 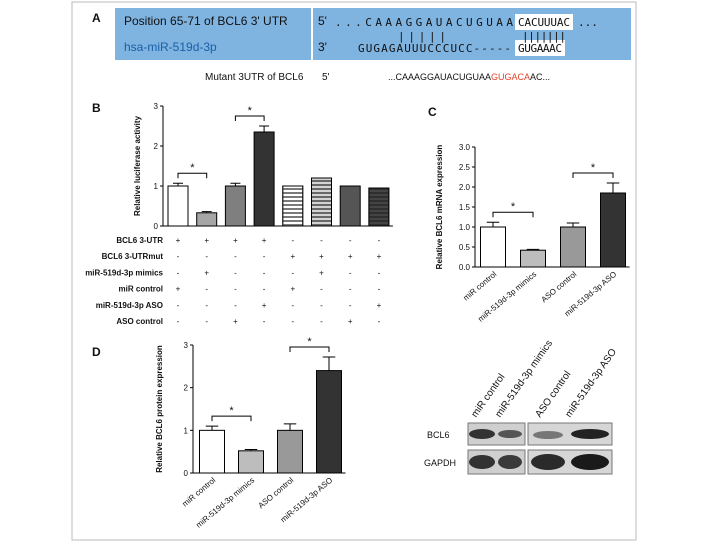 I want to click on y-tick-label: 2.0, so click(x=465, y=187).